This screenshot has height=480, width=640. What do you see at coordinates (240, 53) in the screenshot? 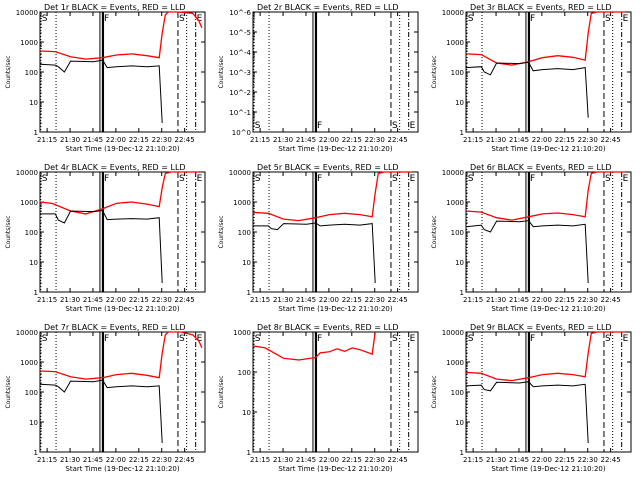
I see `y-tick-label: 10^-4` at bounding box center [240, 53].